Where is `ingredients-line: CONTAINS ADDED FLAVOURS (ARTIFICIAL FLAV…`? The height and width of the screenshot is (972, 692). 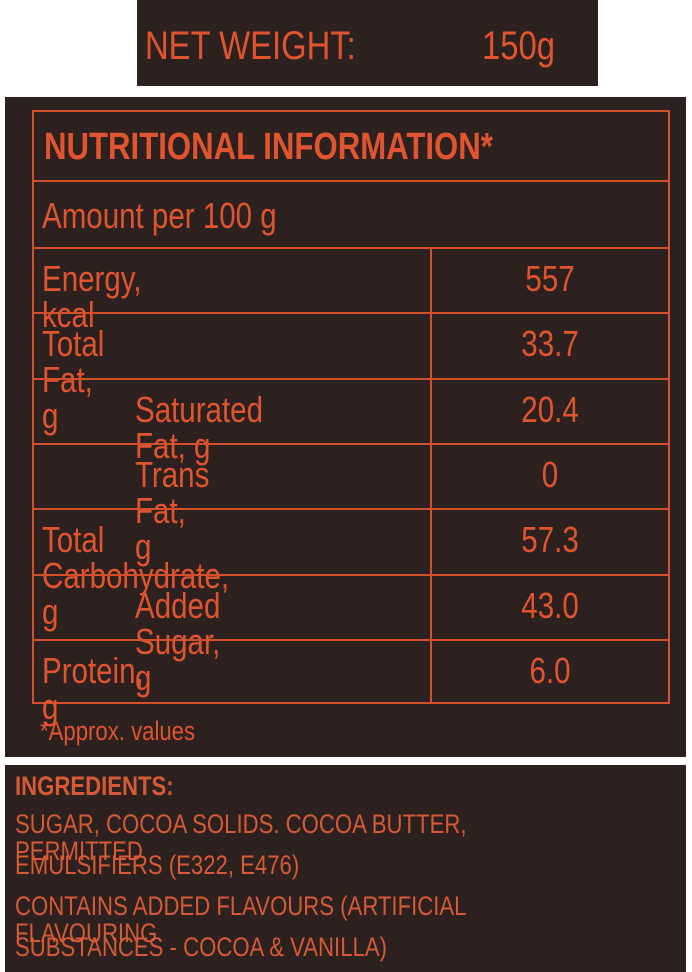
ingredients-line: CONTAINS ADDED FLAVOURS (ARTIFICIAL FLAV… is located at coordinates (350, 920).